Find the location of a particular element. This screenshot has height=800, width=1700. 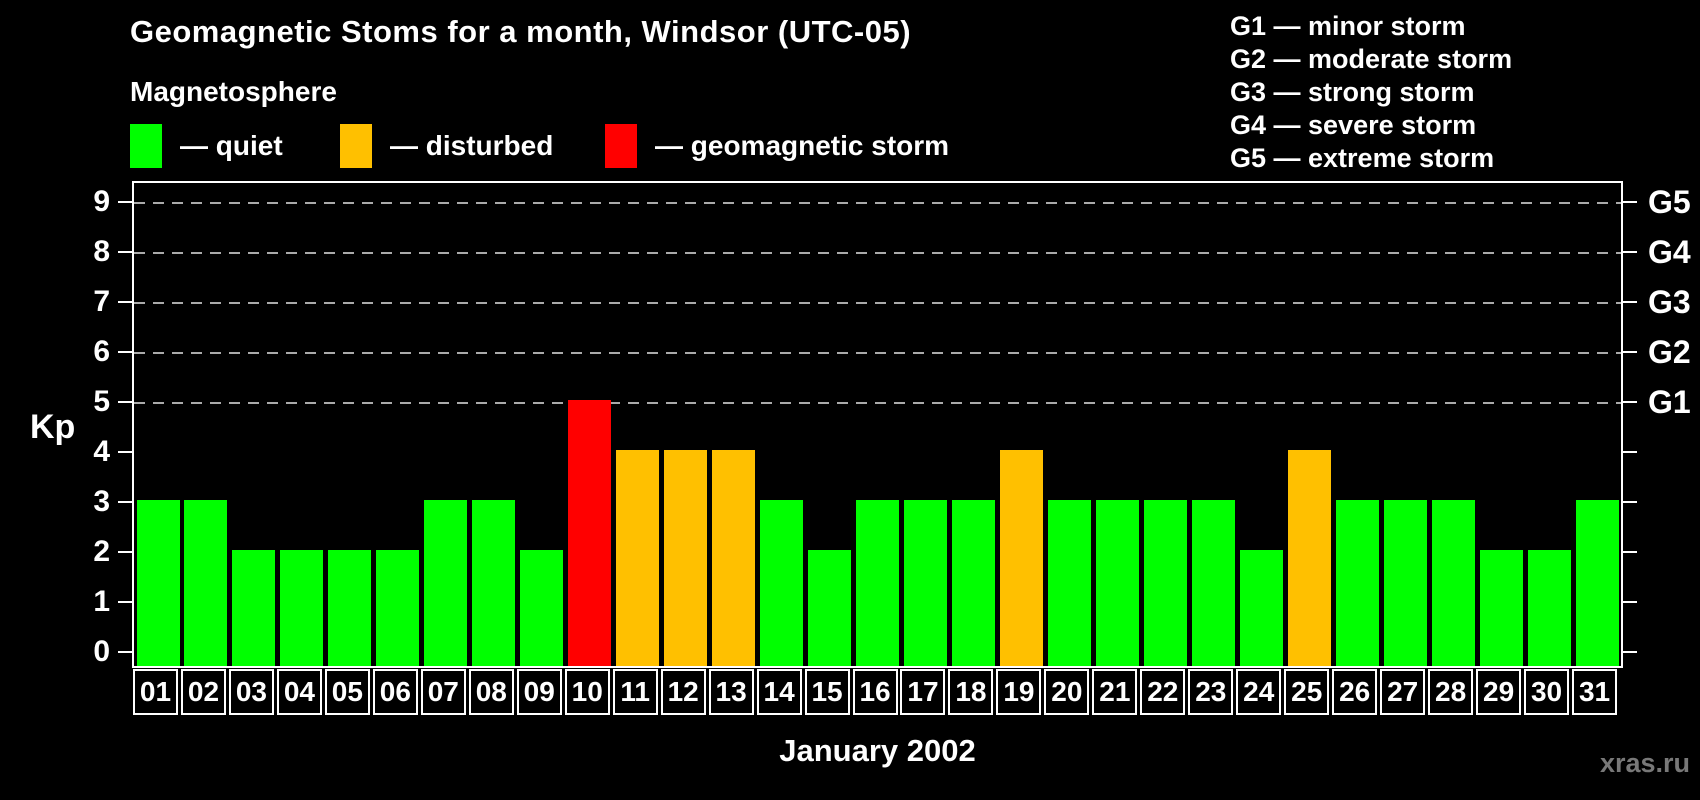

gridline-kp6 is located at coordinates (877, 353).